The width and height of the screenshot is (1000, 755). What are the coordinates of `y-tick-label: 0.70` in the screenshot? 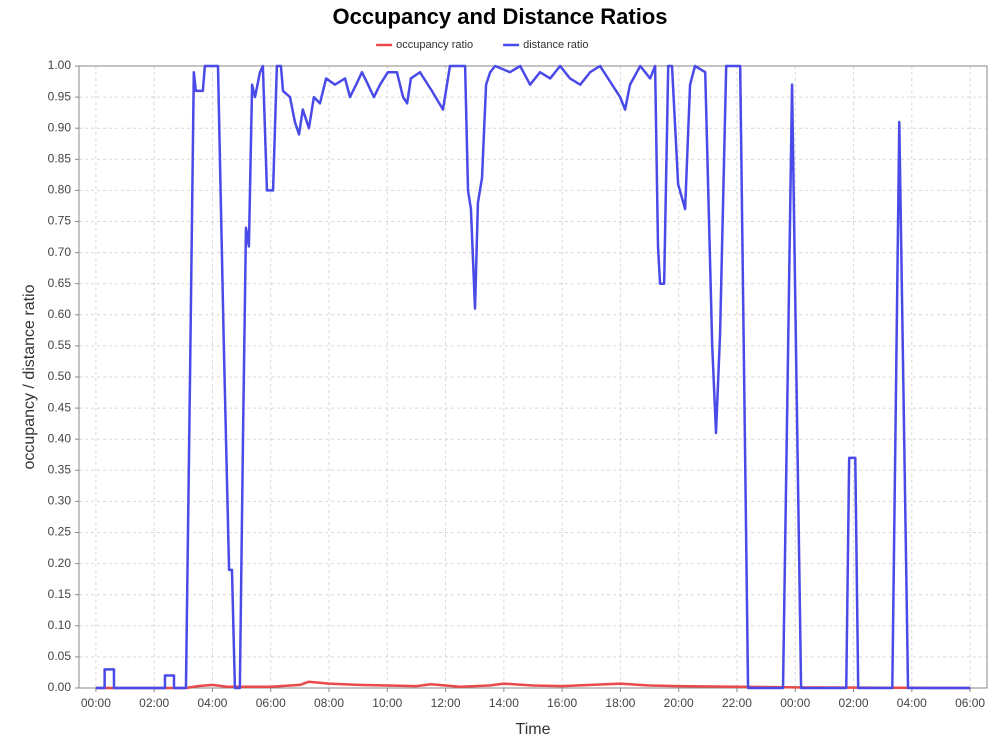 It's located at (60, 252).